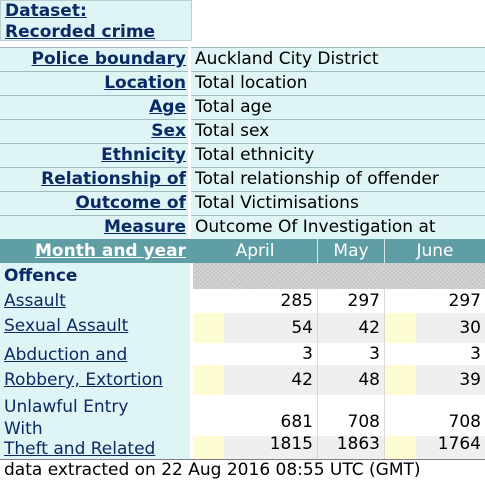 Image resolution: width=485 pixels, height=482 pixels. I want to click on month-header-april: April, so click(255, 251).